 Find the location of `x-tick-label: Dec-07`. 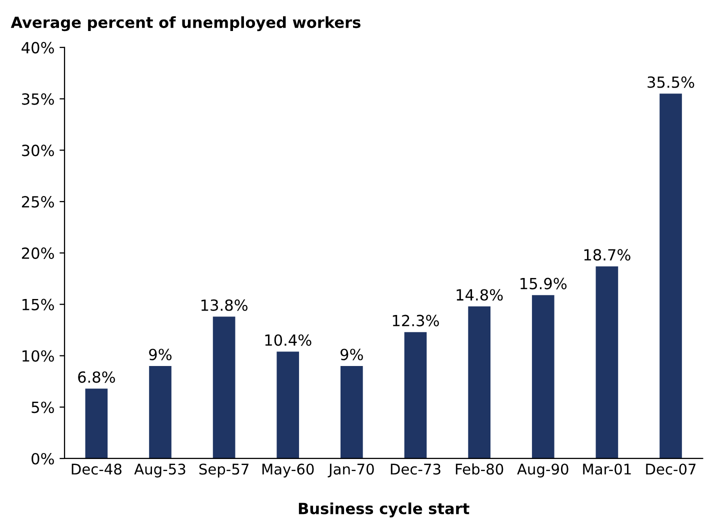

x-tick-label: Dec-07 is located at coordinates (671, 469).